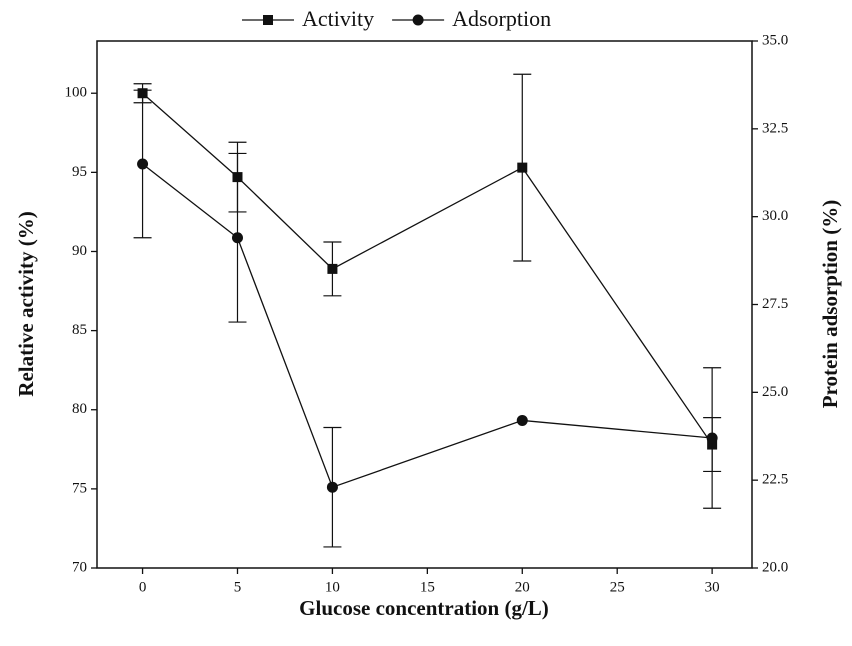 The width and height of the screenshot is (852, 646). Describe the element at coordinates (143, 587) in the screenshot. I see `x-tick-label: 0` at that location.